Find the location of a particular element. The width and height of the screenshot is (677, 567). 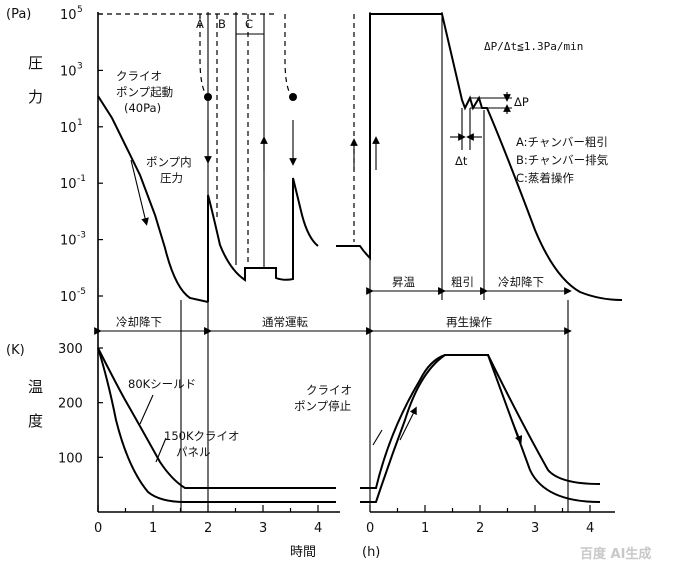

stage-cooling: 冷却降下 is located at coordinates (139, 322).